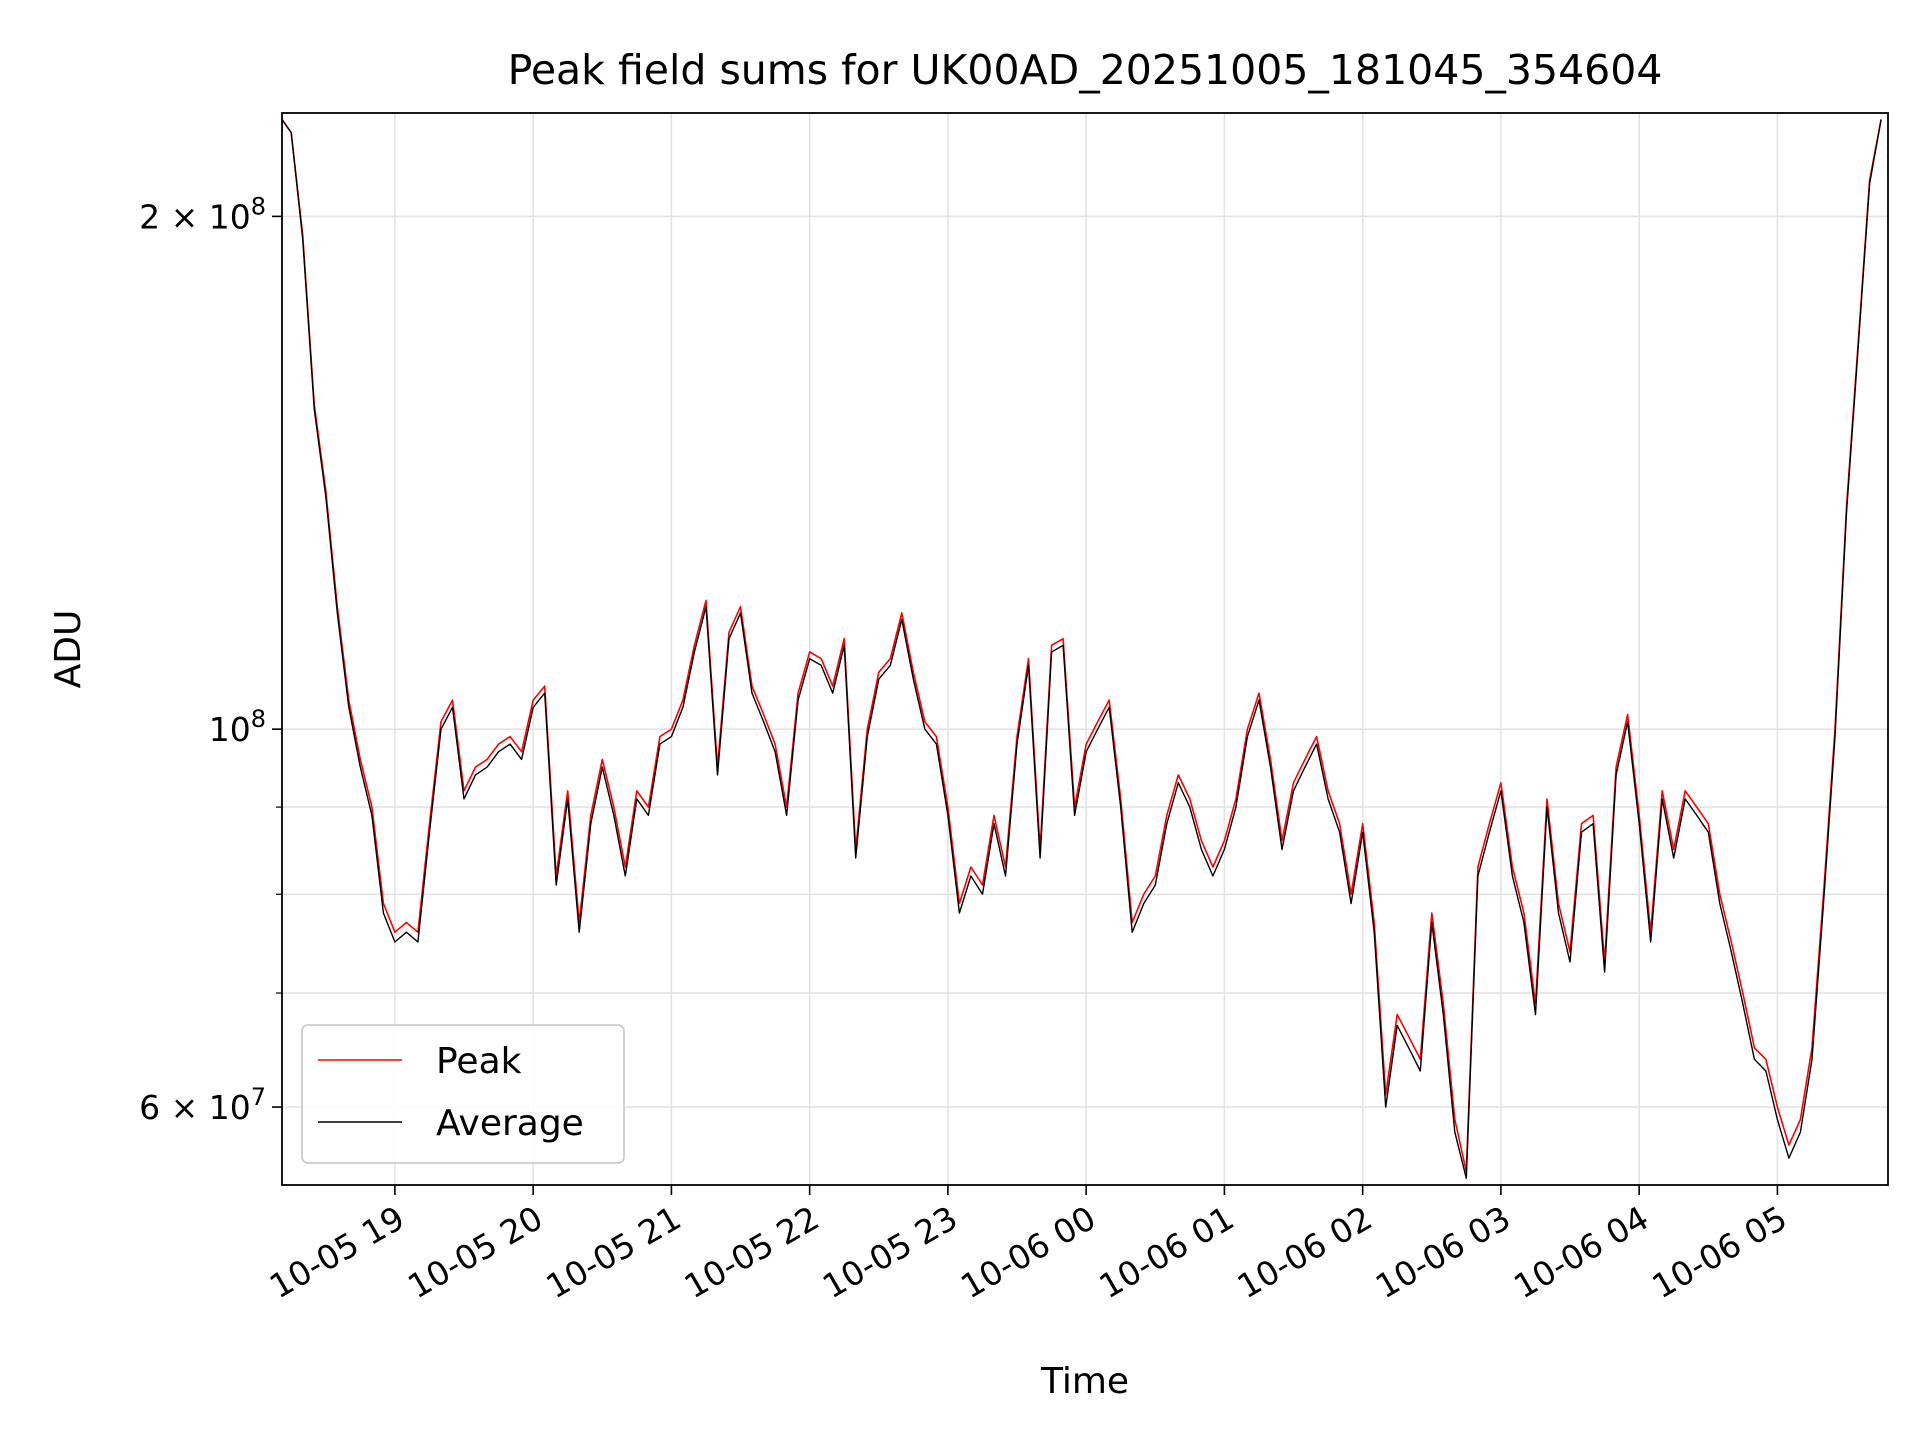 Image resolution: width=1920 pixels, height=1440 pixels. I want to click on legend-peak-label: Peak, so click(479, 1061).